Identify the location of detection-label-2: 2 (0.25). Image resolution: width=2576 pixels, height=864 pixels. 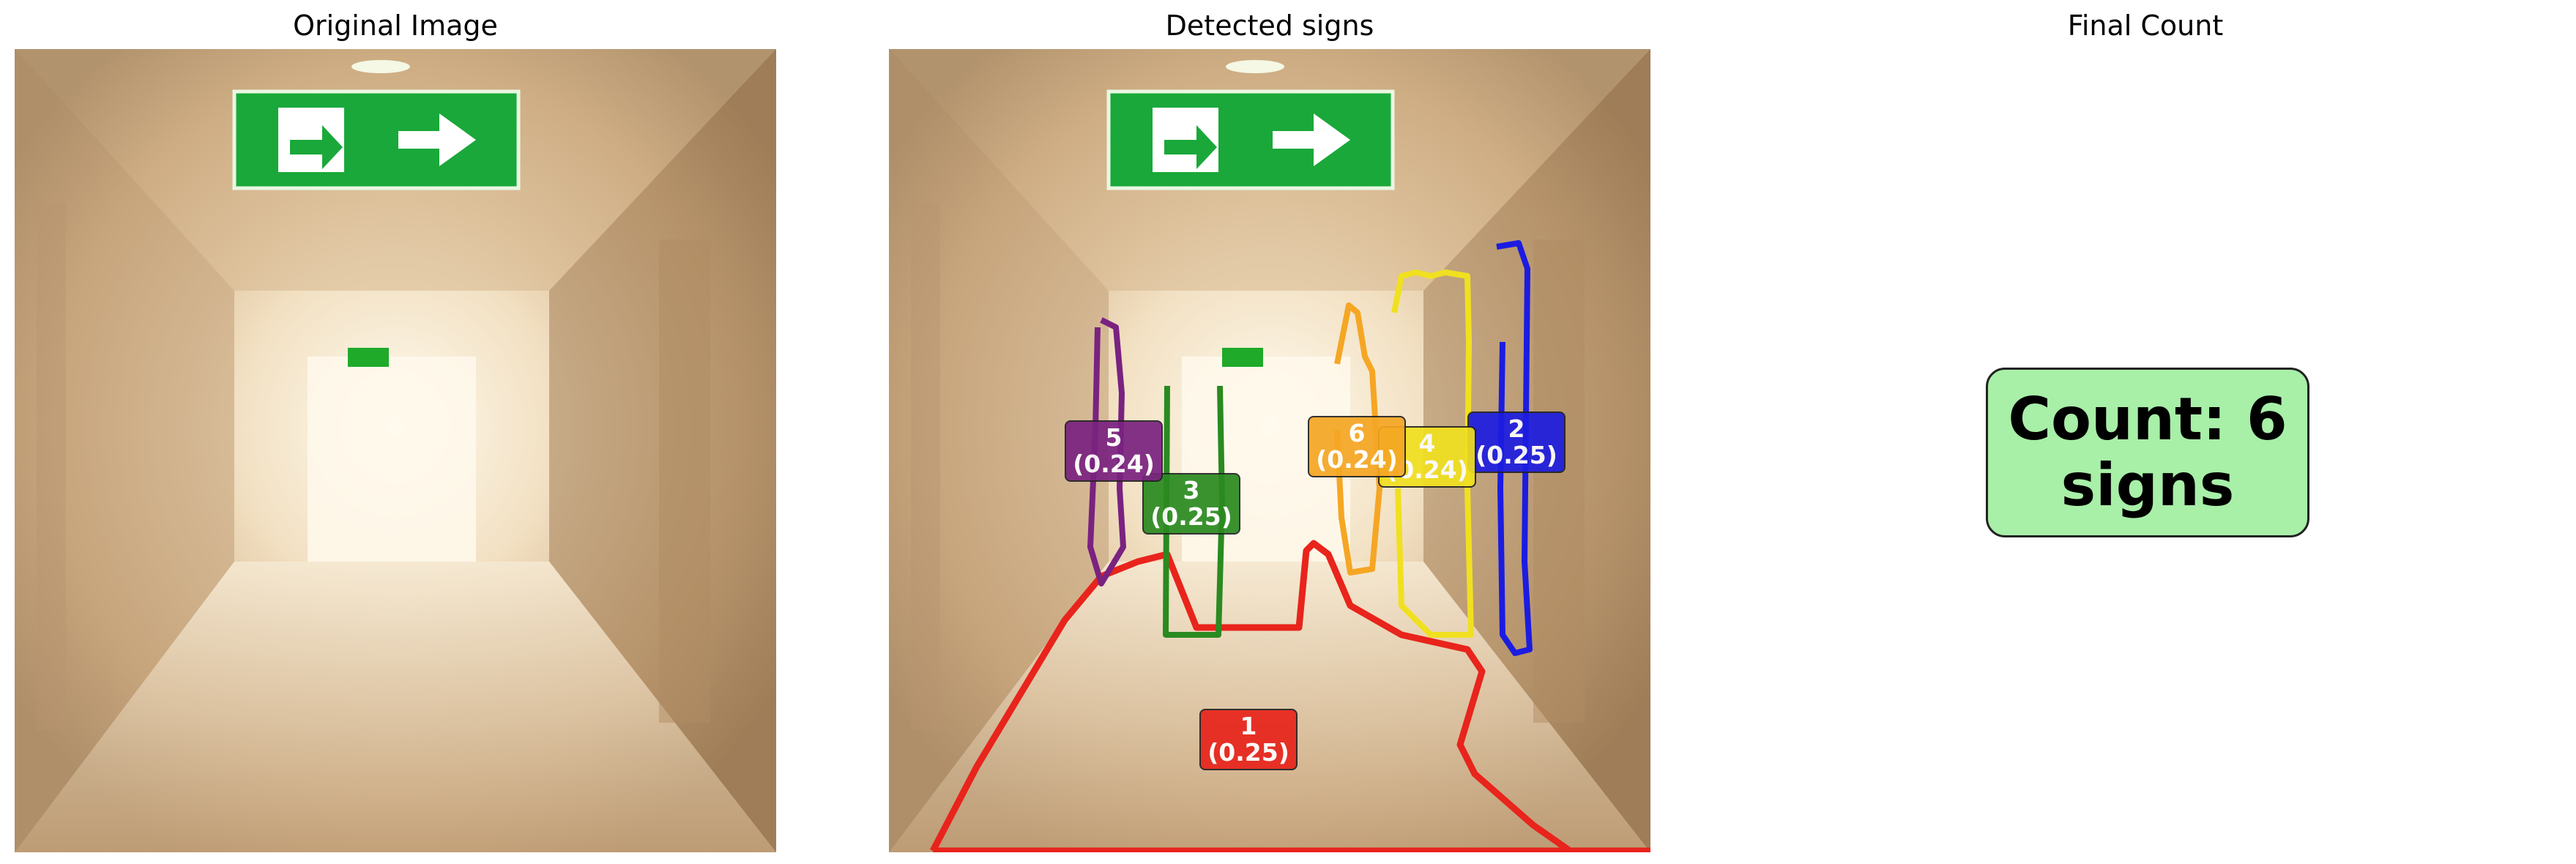
(1516, 442).